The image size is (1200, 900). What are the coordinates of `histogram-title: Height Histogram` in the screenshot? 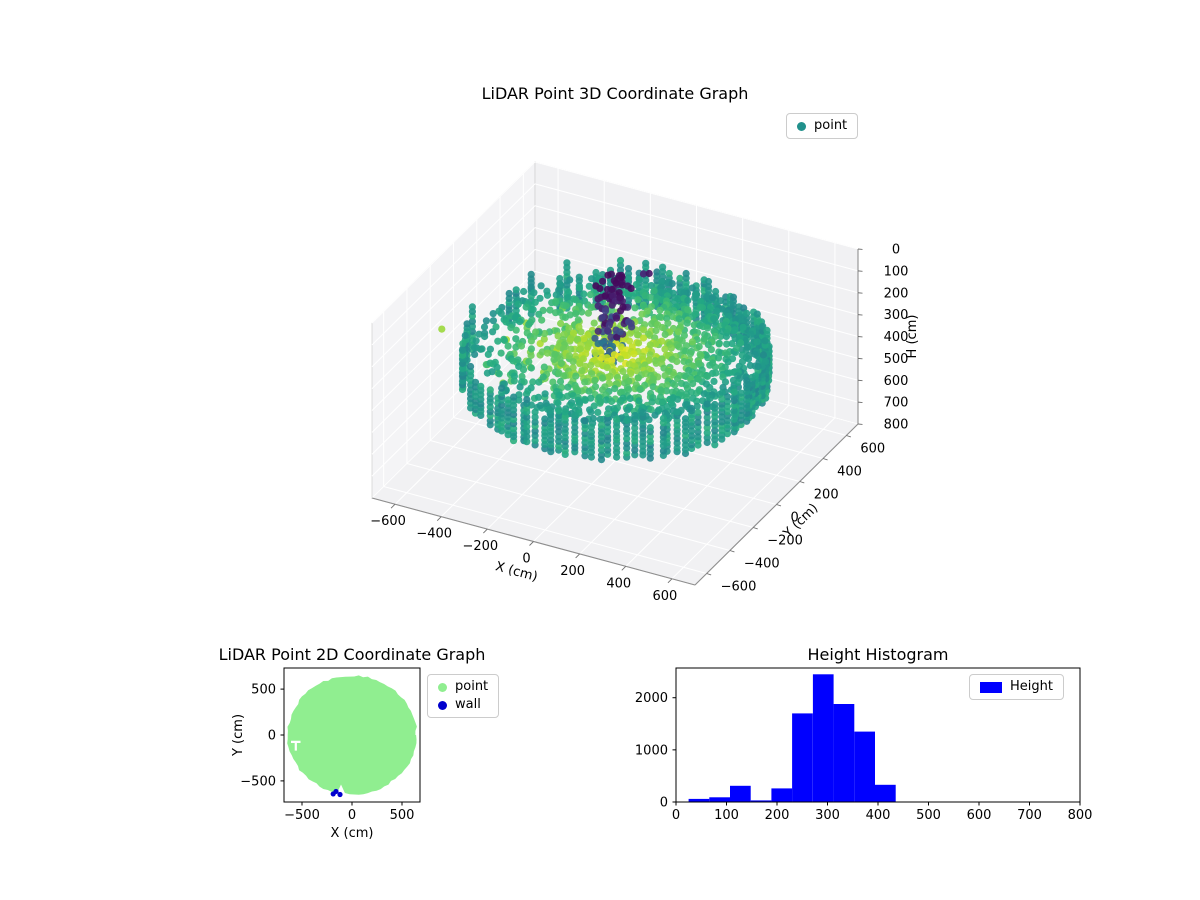 It's located at (878, 654).